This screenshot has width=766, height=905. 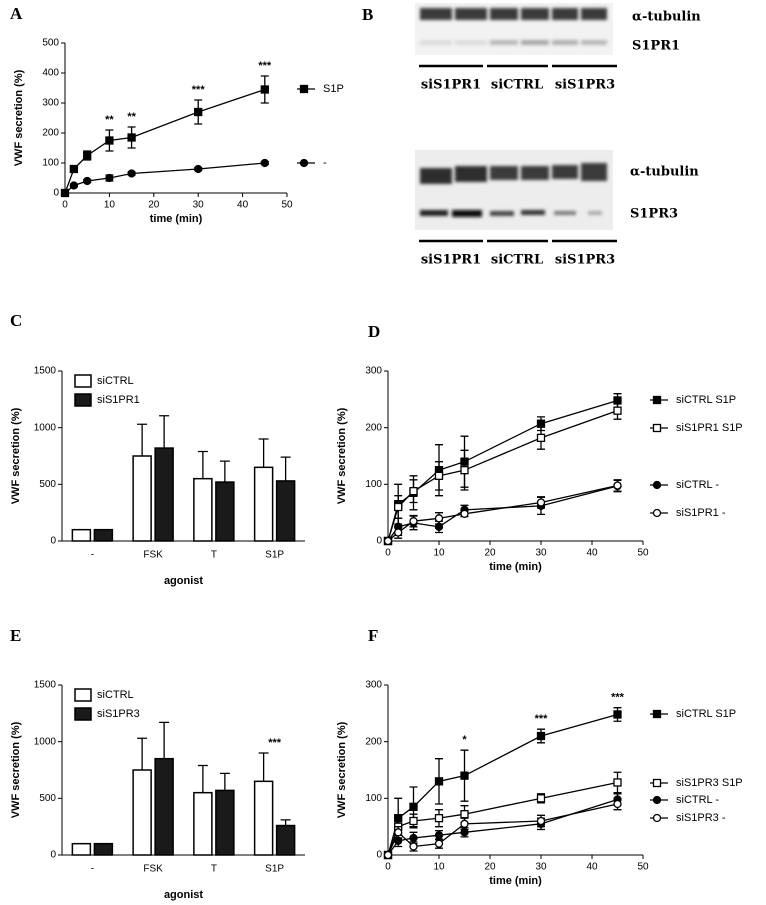 I want to click on y-tick-label: 400, so click(x=50, y=73).